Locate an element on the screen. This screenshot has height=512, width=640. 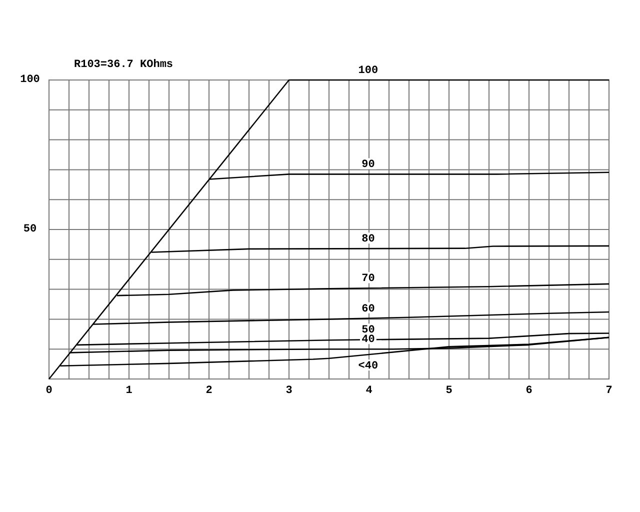
series-label: 60 is located at coordinates (368, 309).